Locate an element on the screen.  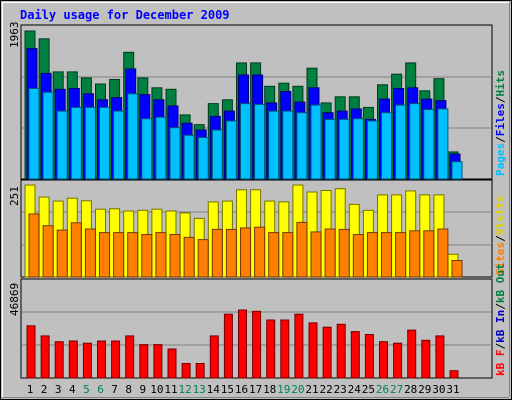
chart-title: Daily usage for December 2009 is located at coordinates (125, 15).